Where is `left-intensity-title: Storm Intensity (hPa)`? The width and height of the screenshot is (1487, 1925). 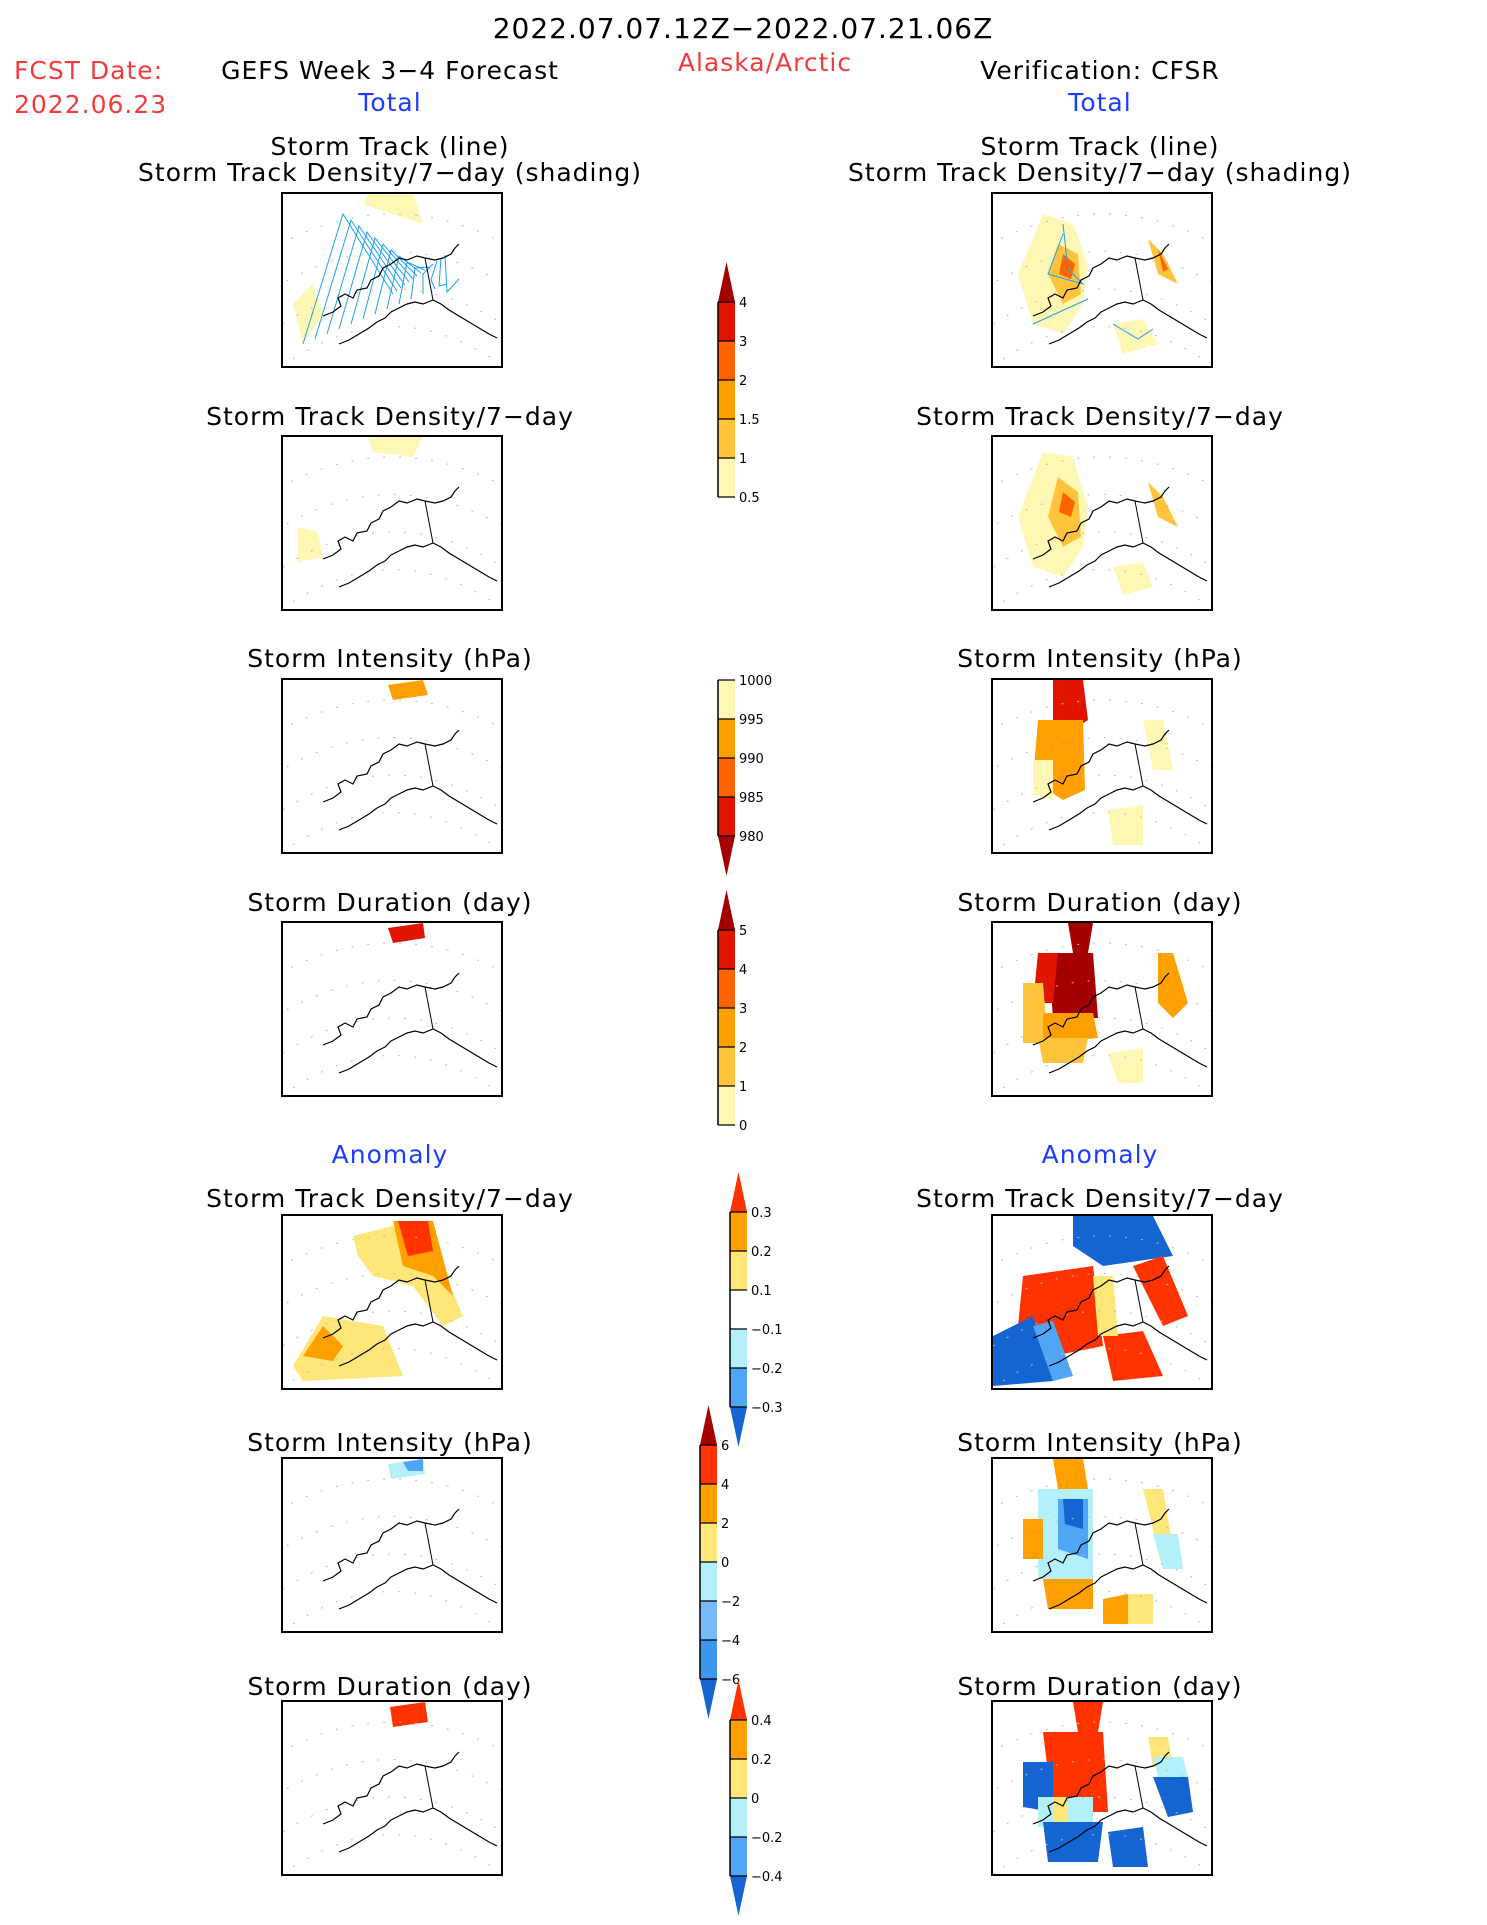
left-intensity-title: Storm Intensity (hPa) is located at coordinates (390, 658).